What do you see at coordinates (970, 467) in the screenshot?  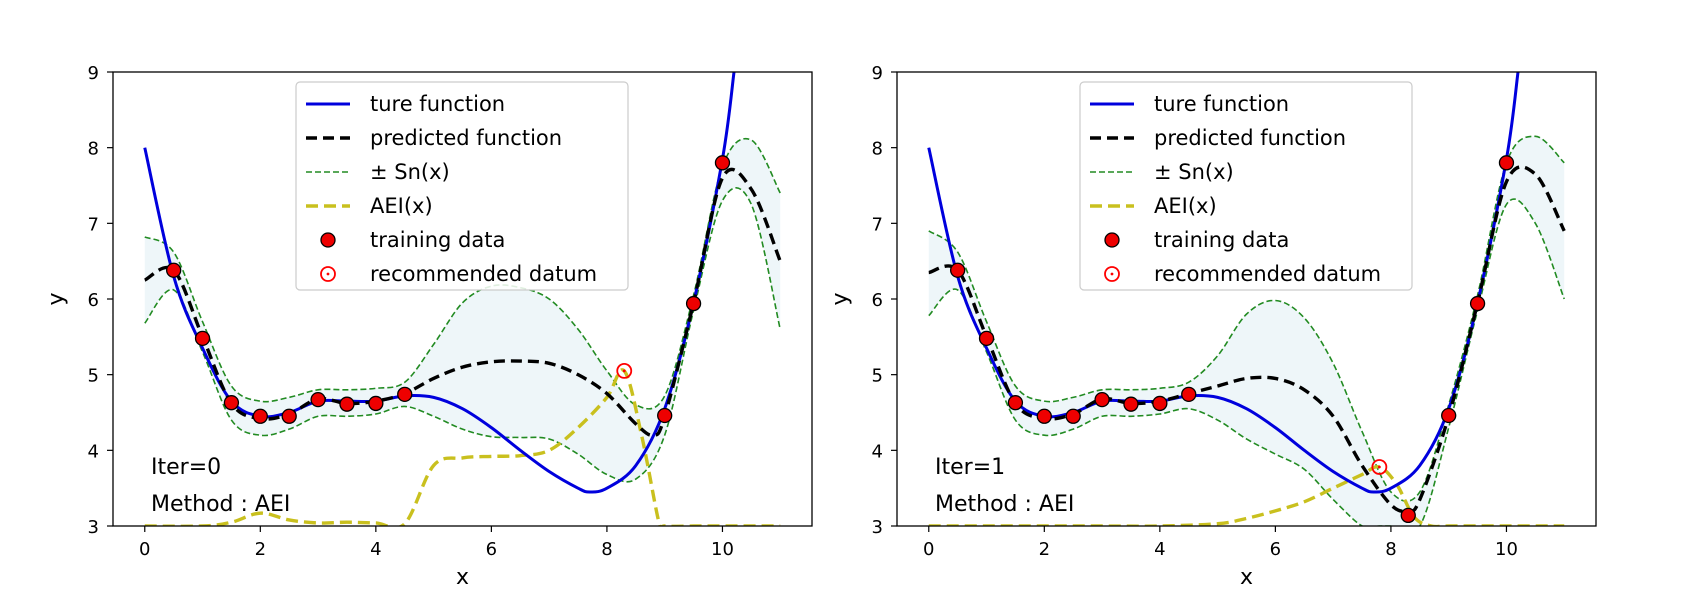 I see `iteration-label: Iter=1` at bounding box center [970, 467].